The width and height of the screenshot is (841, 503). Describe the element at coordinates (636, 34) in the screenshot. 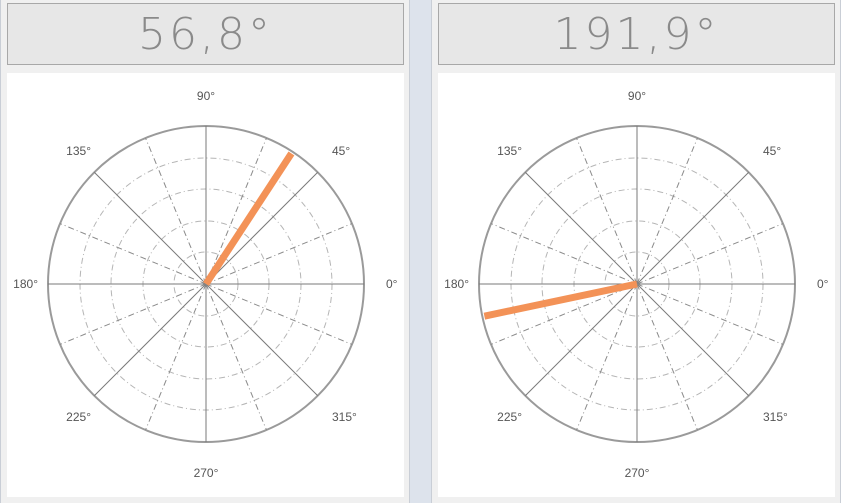

I see `angle-readout-right: 191,9°` at that location.